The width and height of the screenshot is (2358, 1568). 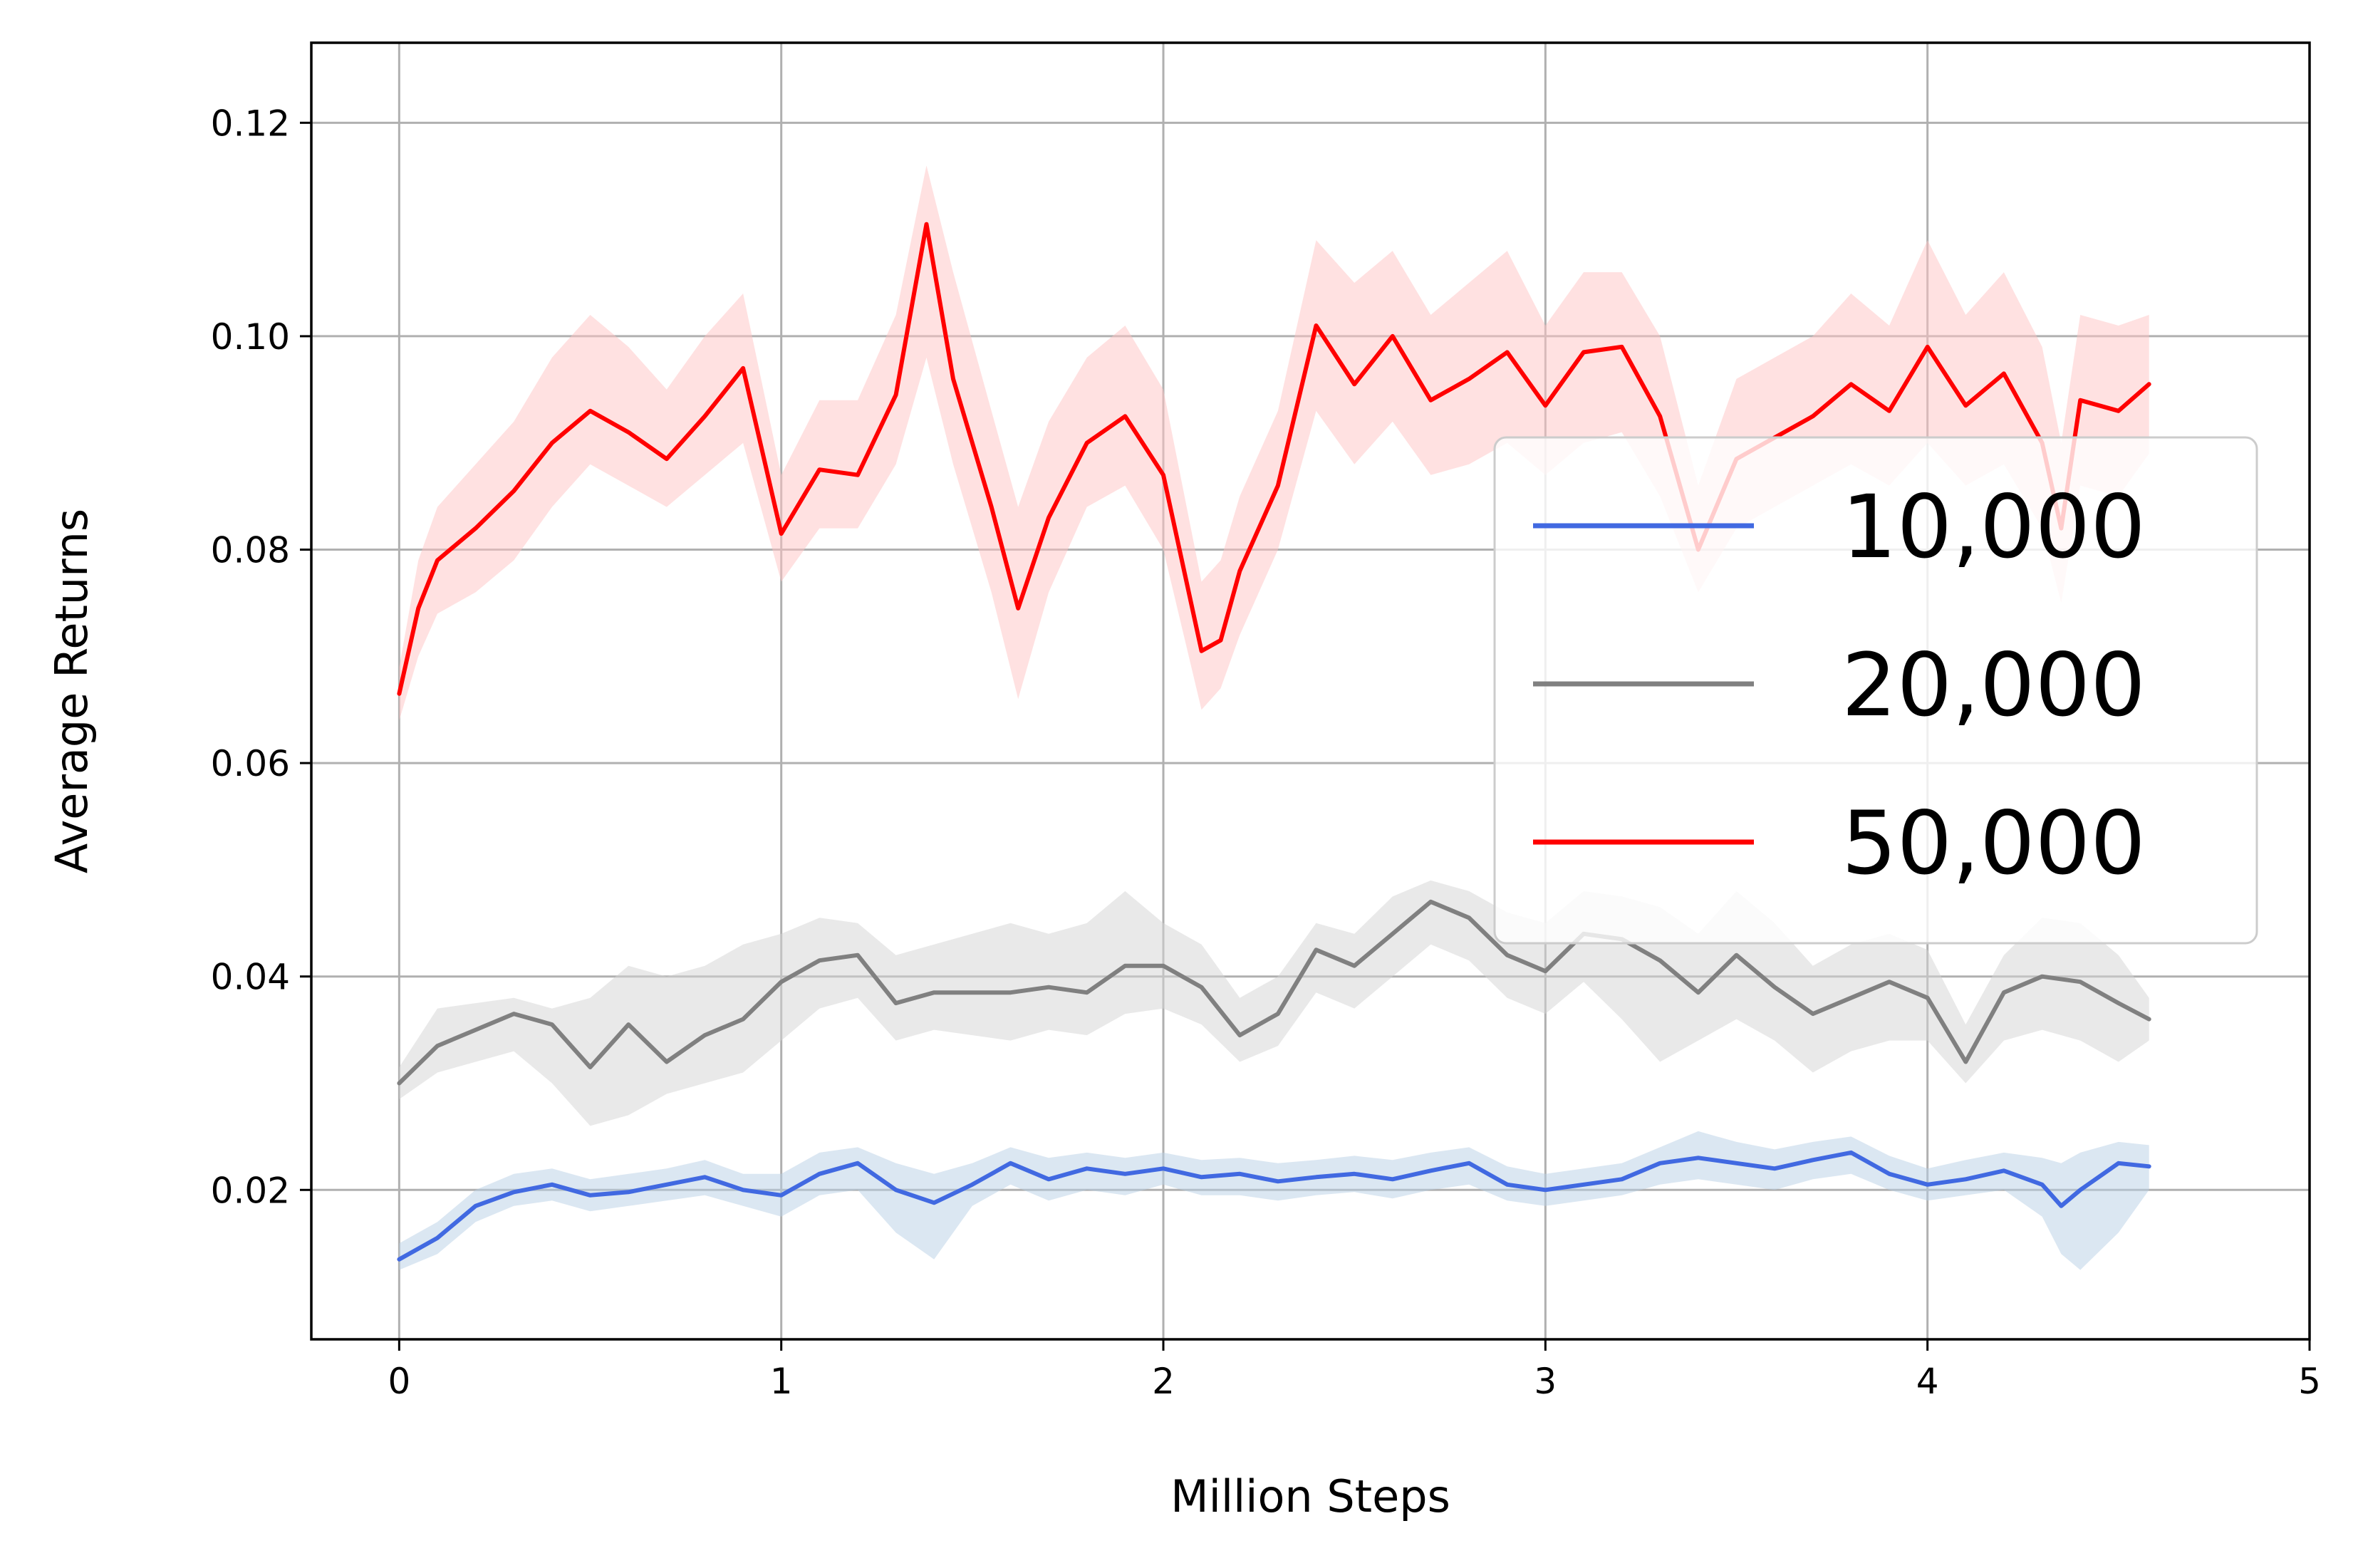 I want to click on y-tick-label: 0.12, so click(x=251, y=123).